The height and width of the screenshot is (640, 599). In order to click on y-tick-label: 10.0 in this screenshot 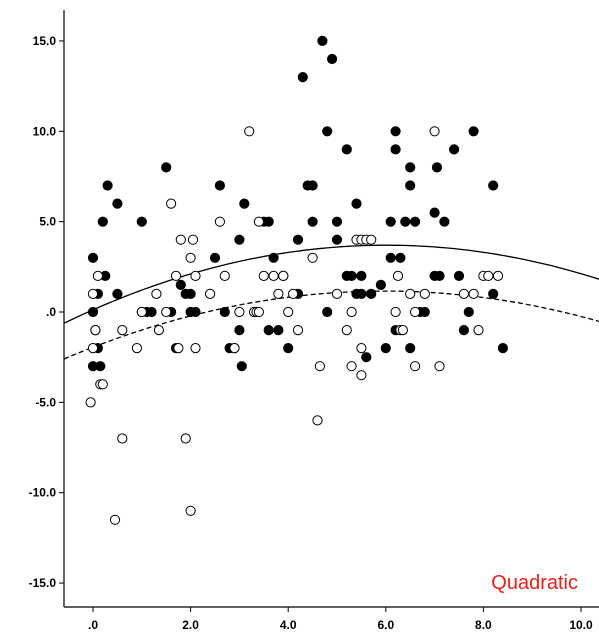, I will do `click(45, 131)`.